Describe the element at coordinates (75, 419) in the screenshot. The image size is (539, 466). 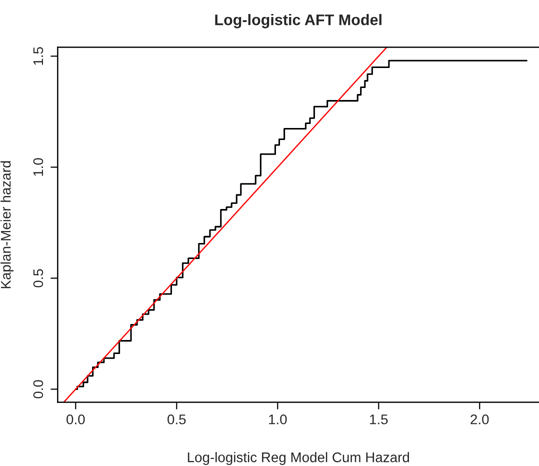
I see `x-tick-label: 0.0` at that location.